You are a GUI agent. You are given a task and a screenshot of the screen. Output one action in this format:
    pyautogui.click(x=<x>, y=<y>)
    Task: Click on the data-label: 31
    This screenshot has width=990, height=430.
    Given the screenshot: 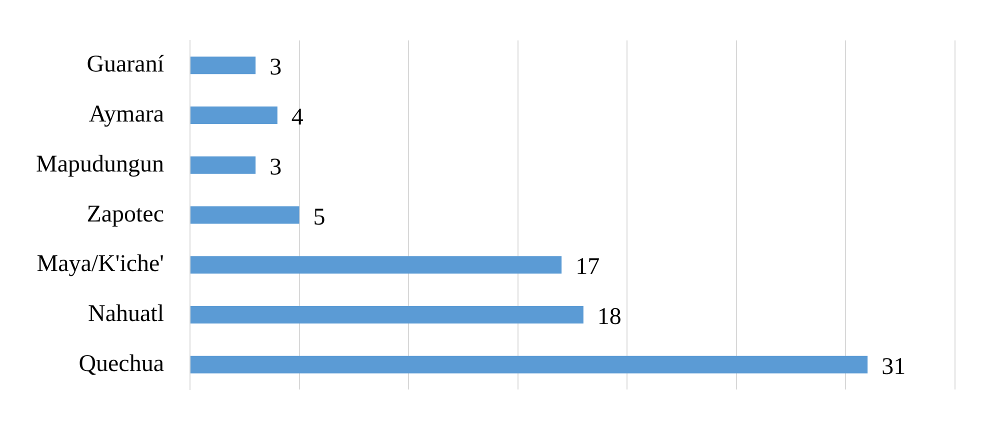 What is the action you would take?
    pyautogui.click(x=894, y=367)
    